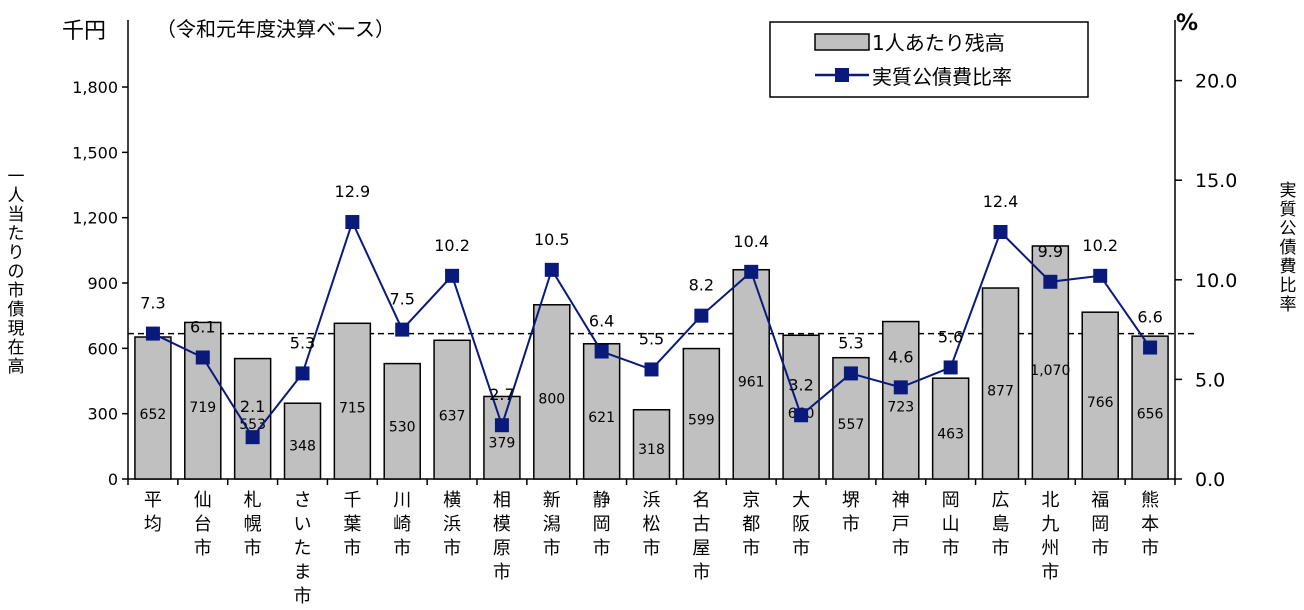 The width and height of the screenshot is (1304, 610). What do you see at coordinates (153, 512) in the screenshot?
I see `category-label: 平均` at bounding box center [153, 512].